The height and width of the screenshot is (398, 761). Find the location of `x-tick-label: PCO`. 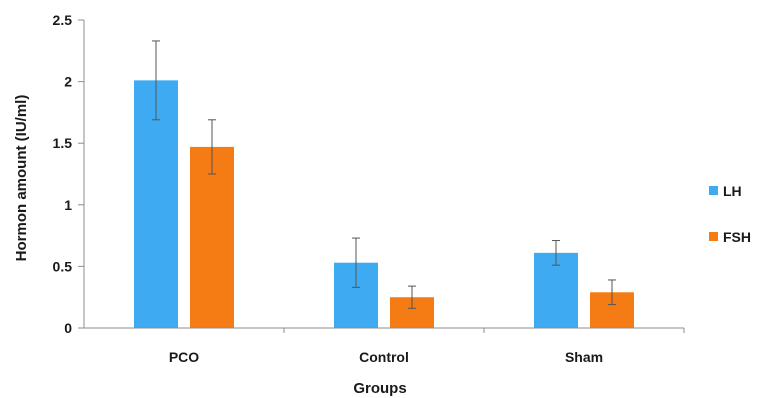

x-tick-label: PCO is located at coordinates (184, 357).